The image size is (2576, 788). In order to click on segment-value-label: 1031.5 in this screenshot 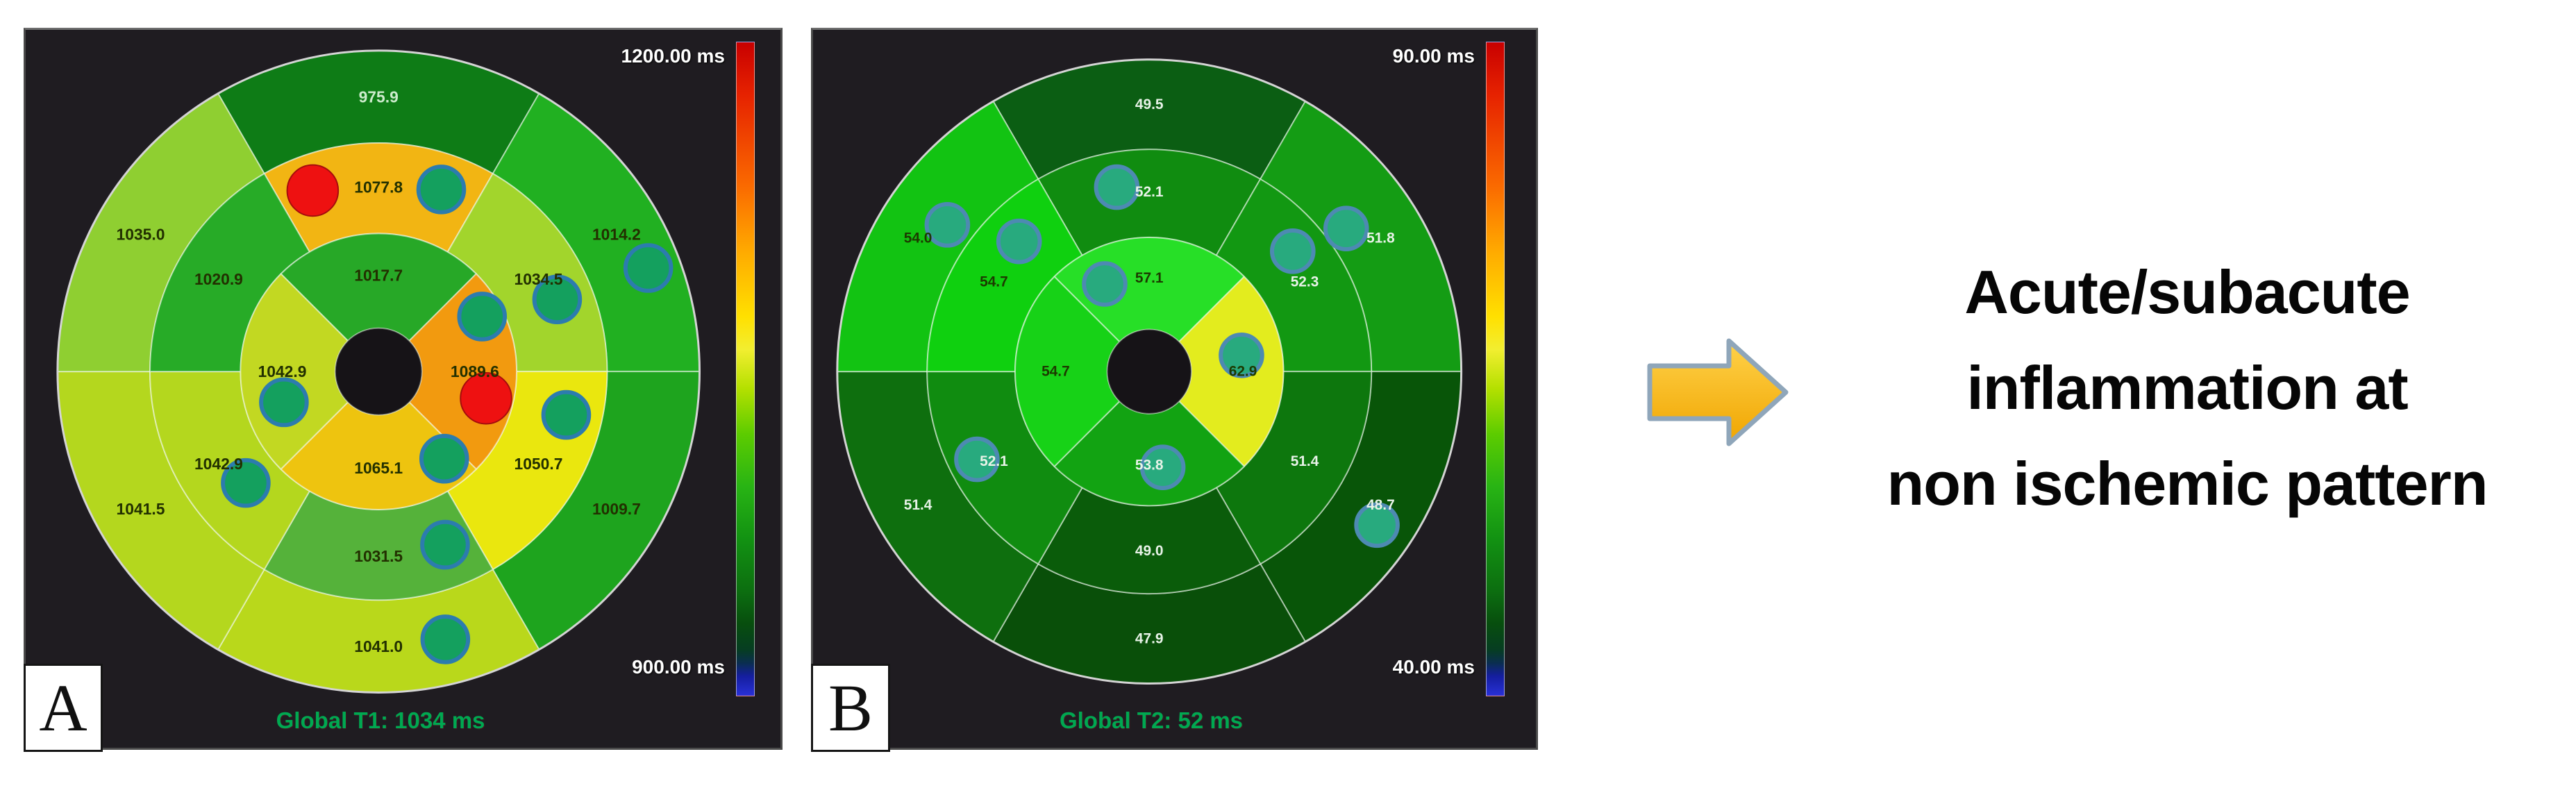, I will do `click(378, 556)`.